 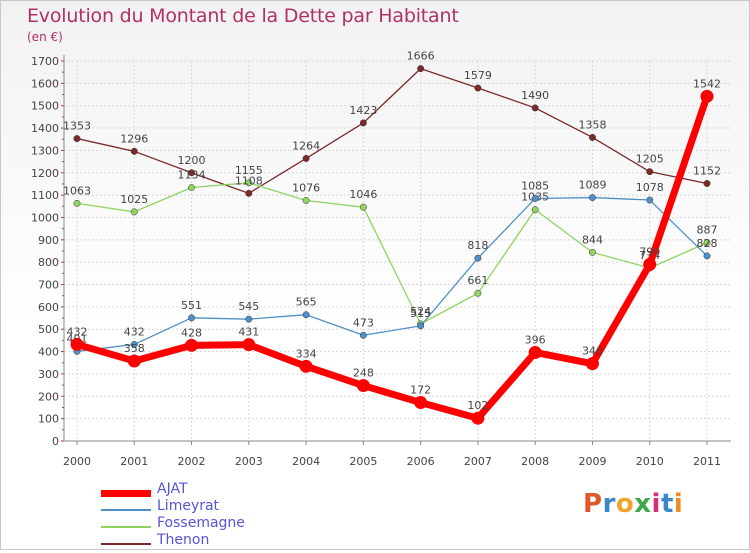 I want to click on y-tick-label: 1500, so click(x=45, y=106).